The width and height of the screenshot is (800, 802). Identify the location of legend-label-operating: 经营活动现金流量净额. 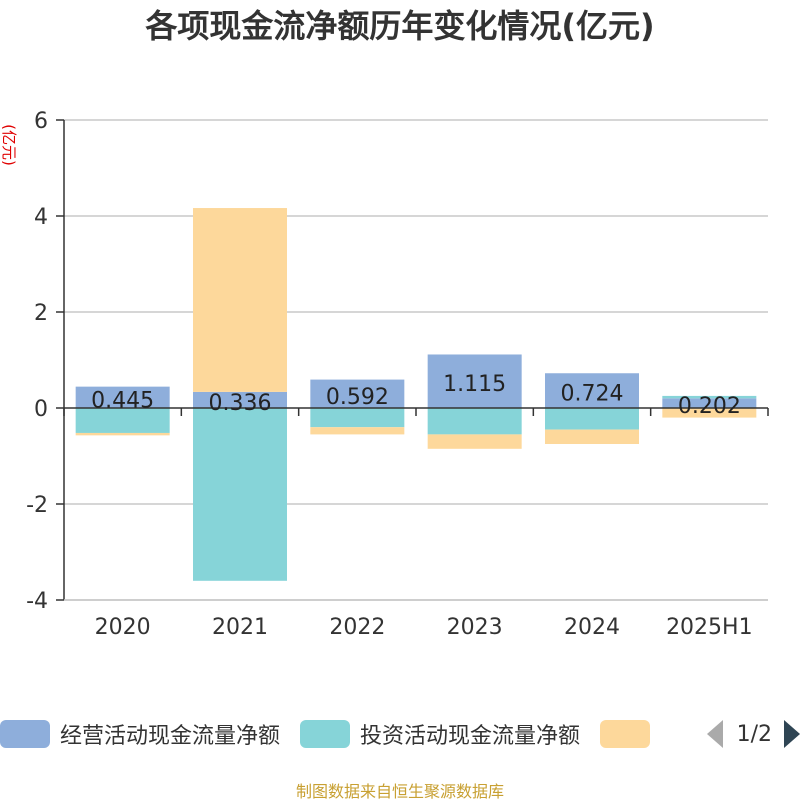
(170, 736).